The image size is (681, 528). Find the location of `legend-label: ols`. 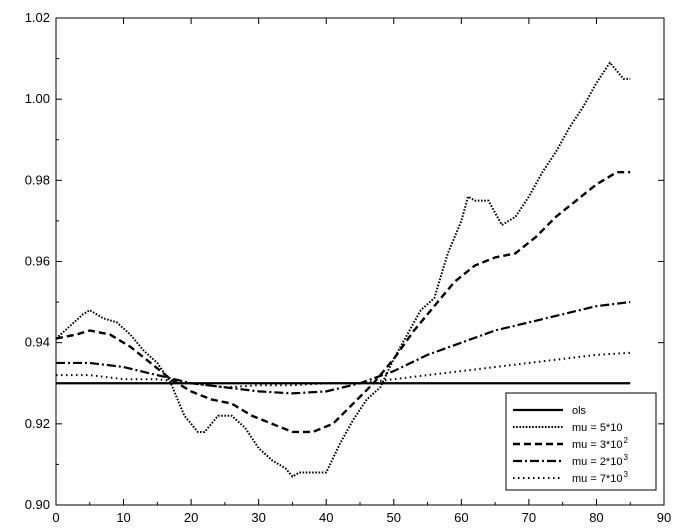

legend-label: ols is located at coordinates (579, 411).